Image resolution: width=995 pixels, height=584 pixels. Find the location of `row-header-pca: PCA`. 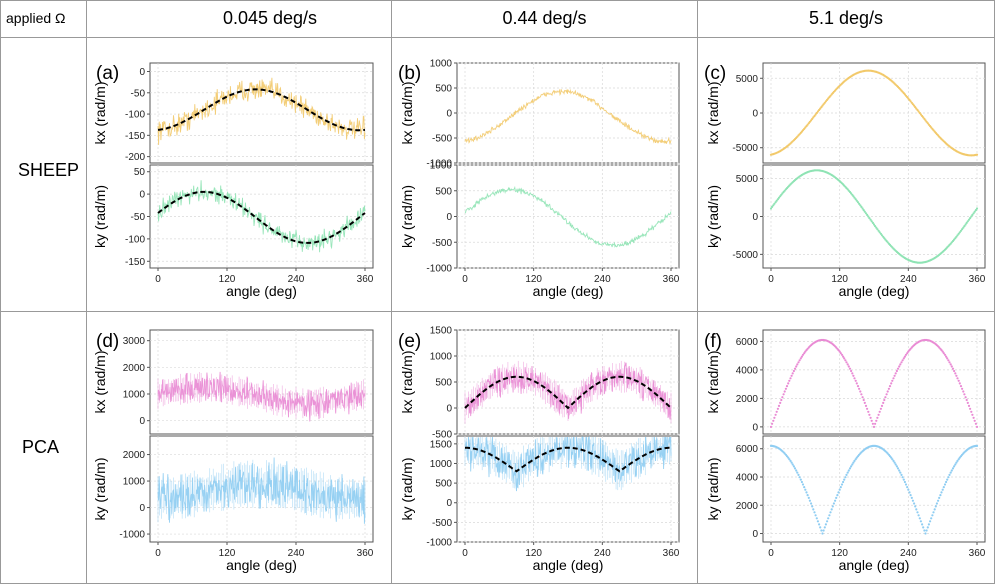

row-header-pca: PCA is located at coordinates (41, 447).